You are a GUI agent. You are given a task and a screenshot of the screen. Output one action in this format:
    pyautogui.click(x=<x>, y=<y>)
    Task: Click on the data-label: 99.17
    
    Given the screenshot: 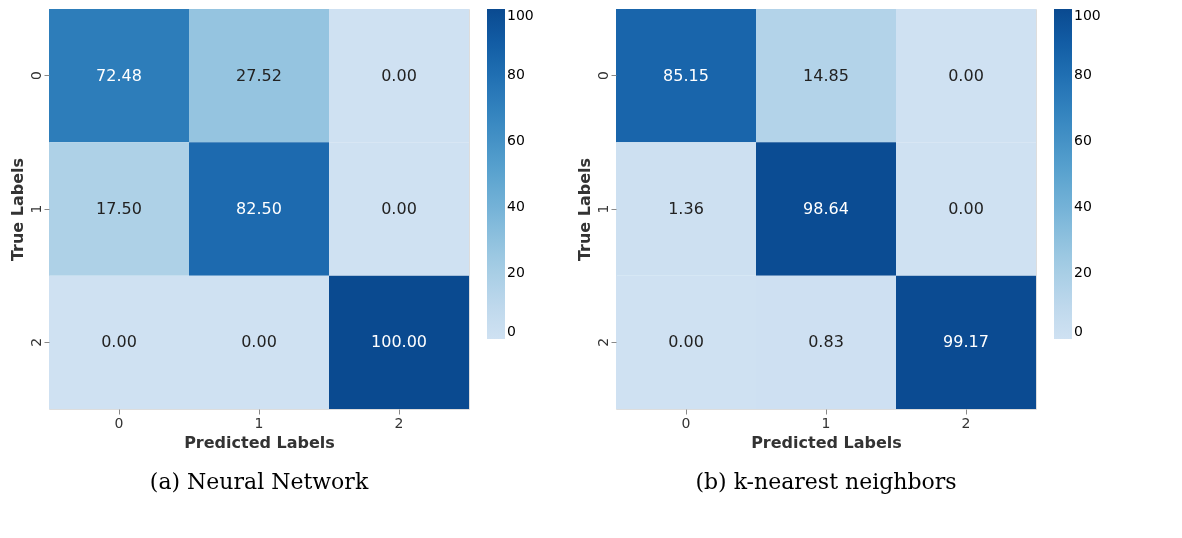 What is the action you would take?
    pyautogui.click(x=966, y=342)
    